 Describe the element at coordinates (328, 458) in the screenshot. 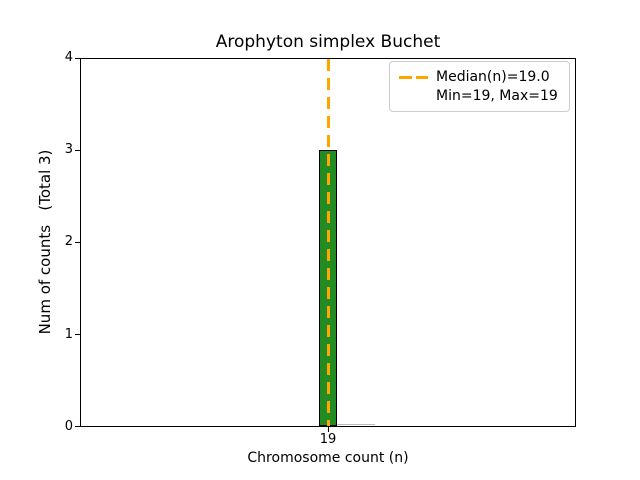

I see `x-axis-label: Chromosome count (n)` at that location.